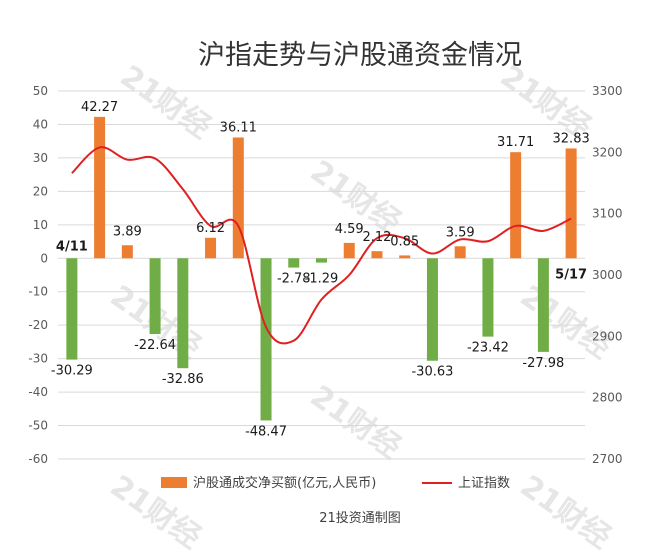  I want to click on left-tick-label: 40, so click(40, 124).